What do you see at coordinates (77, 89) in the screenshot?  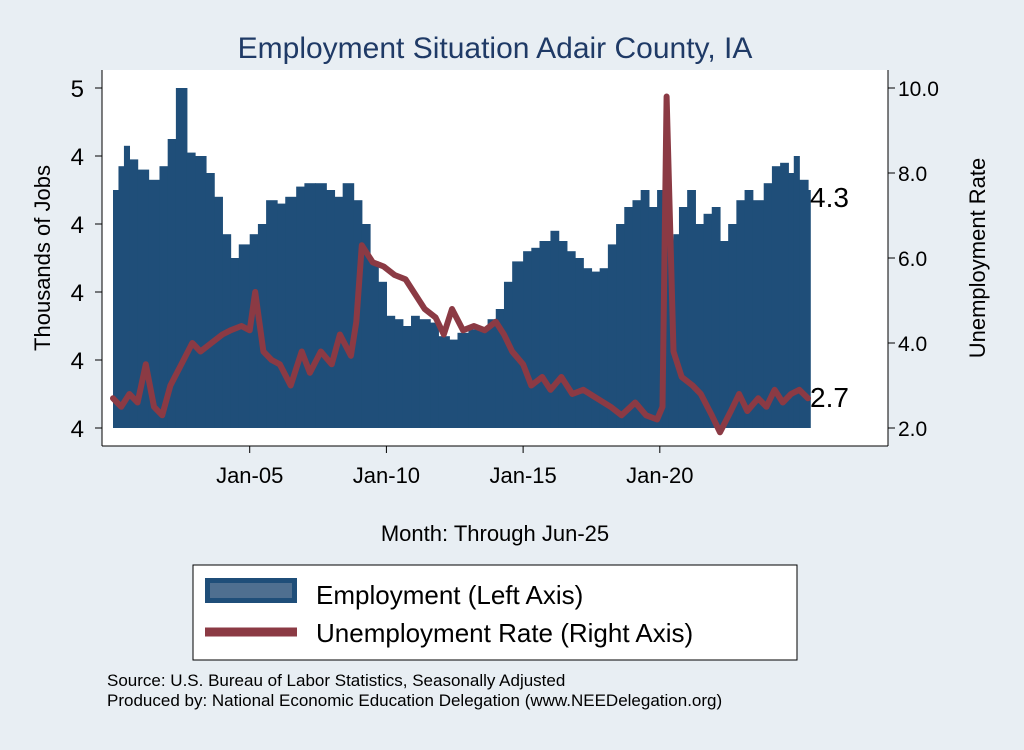 I see `y-left-tick-label: 5` at bounding box center [77, 89].